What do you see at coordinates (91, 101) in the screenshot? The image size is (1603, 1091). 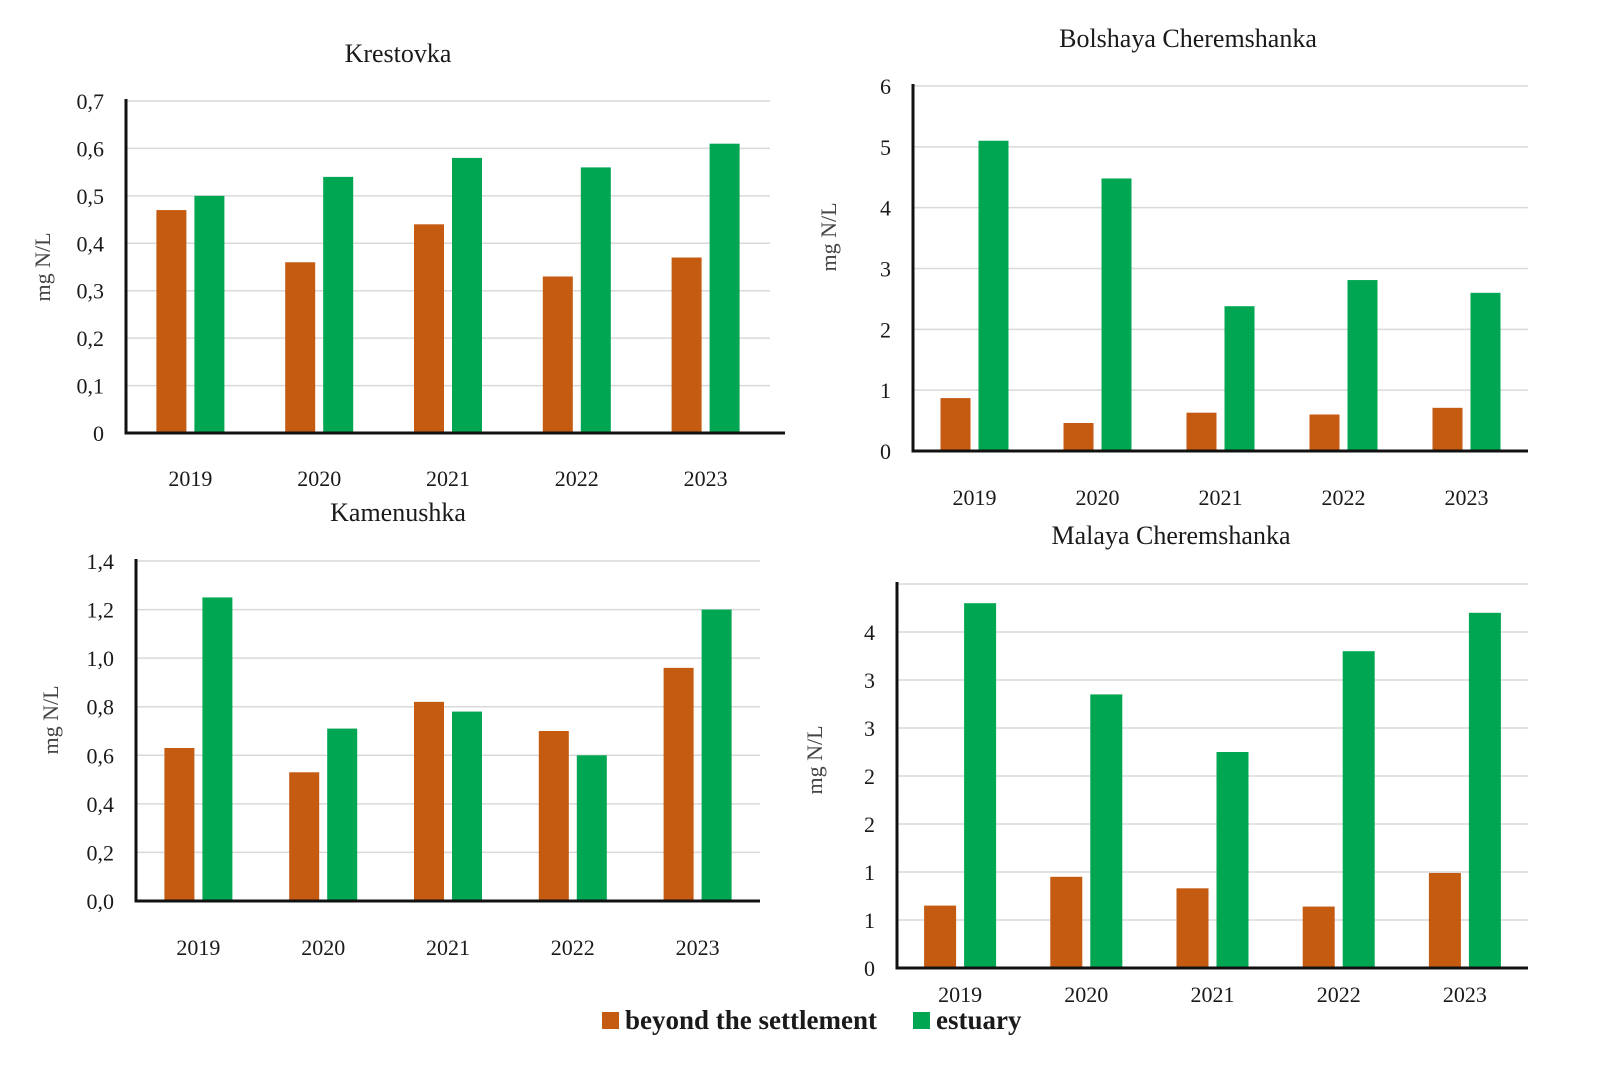 I see `y-tick-label: 0,7` at bounding box center [91, 101].